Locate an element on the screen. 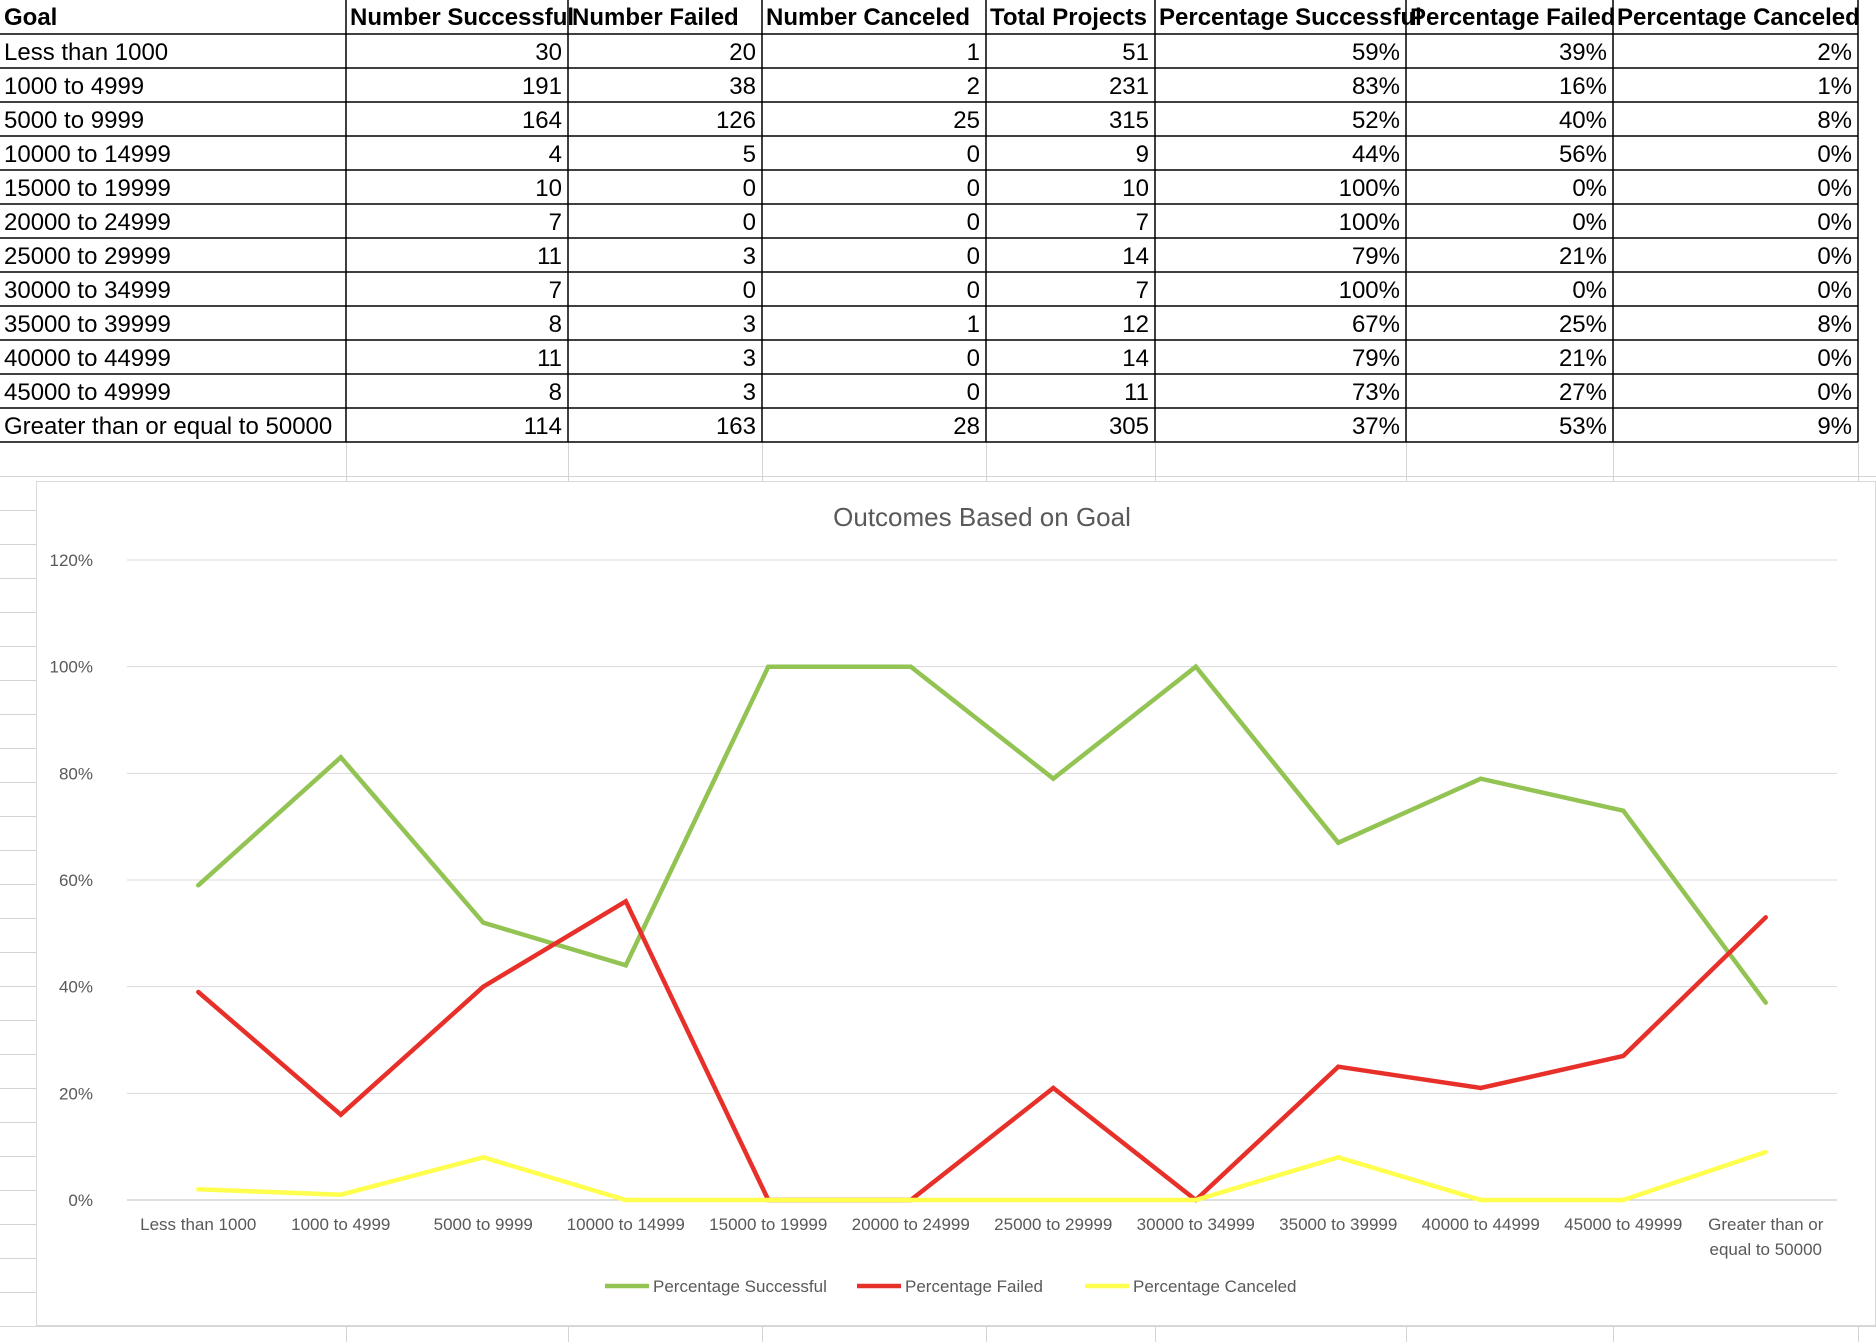 The width and height of the screenshot is (1876, 1342). value-cell: 51 is located at coordinates (1135, 52).